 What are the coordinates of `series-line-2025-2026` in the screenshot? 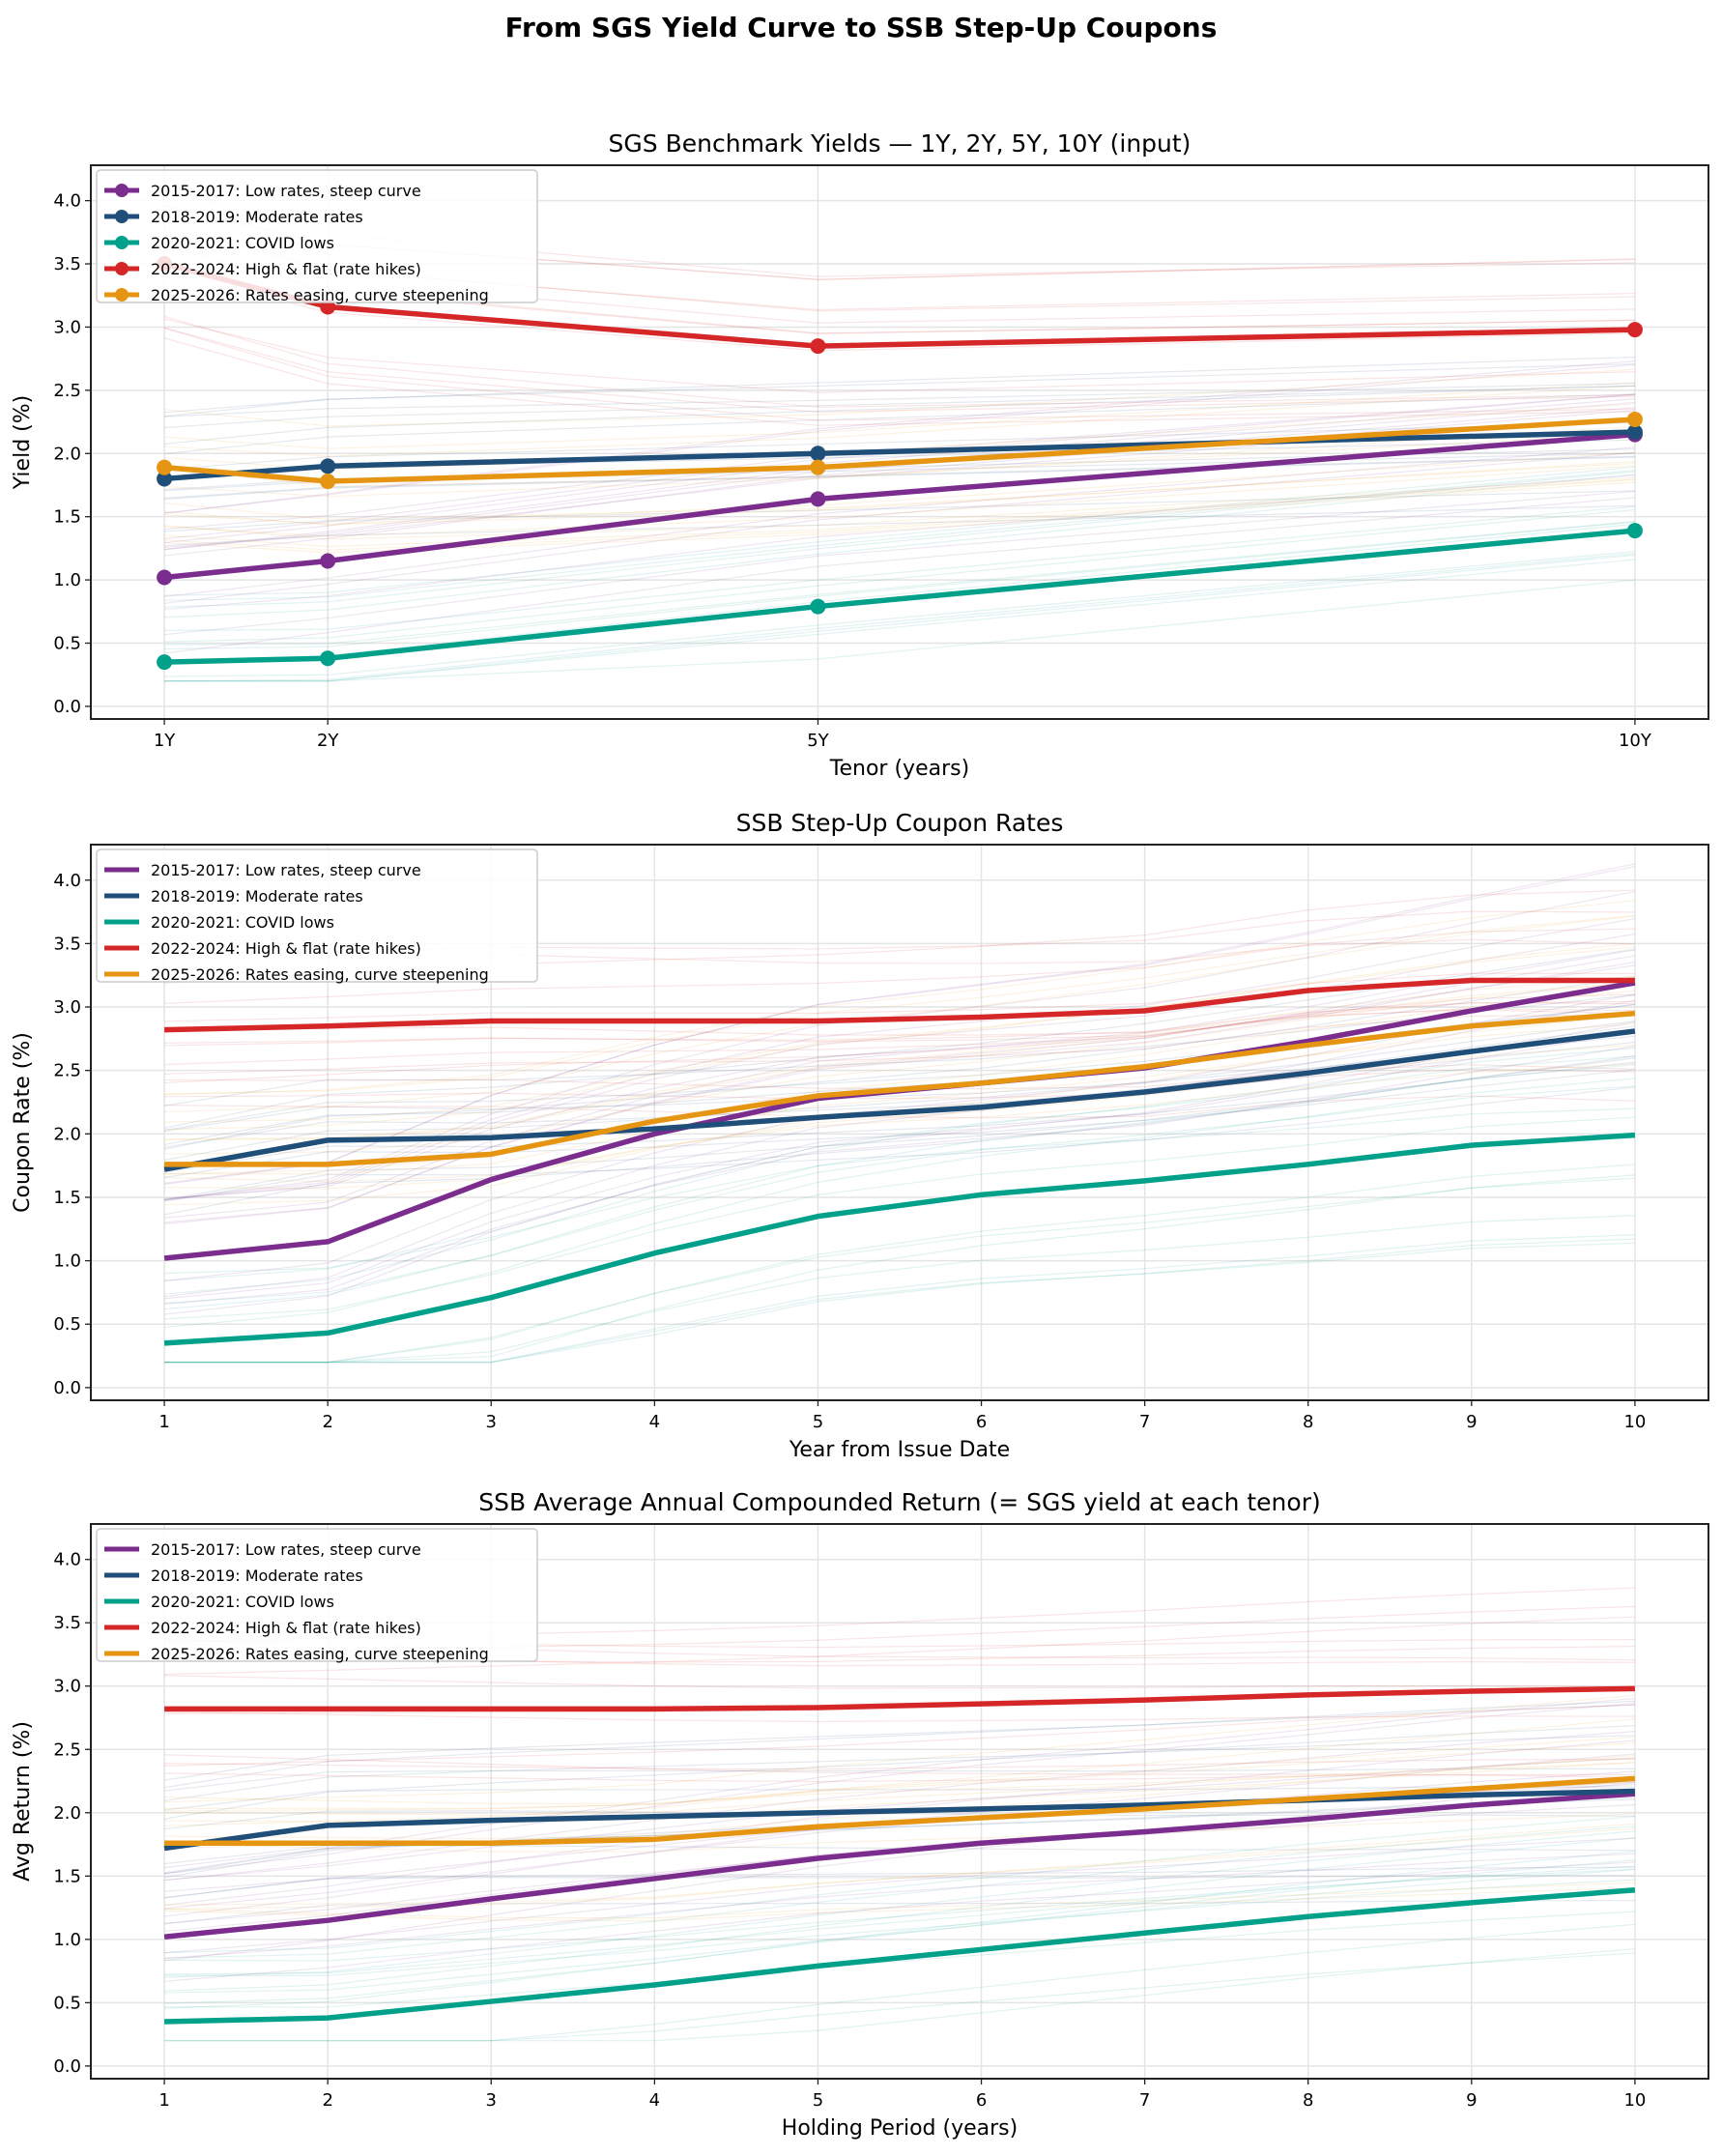 It's located at (900, 1088).